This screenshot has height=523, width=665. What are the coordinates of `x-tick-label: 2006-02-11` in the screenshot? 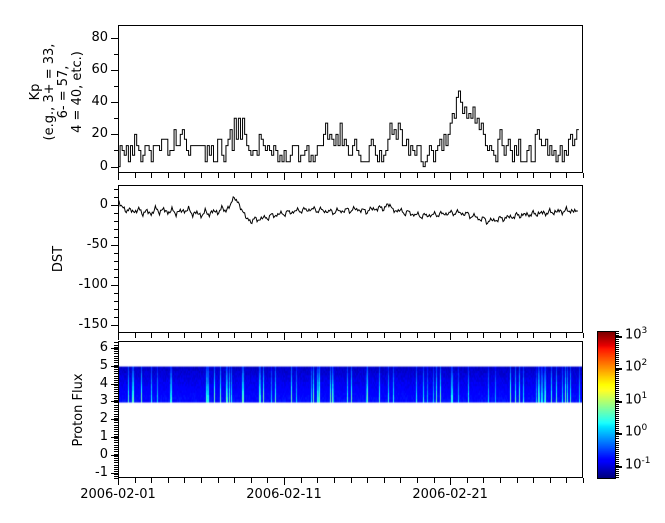 It's located at (284, 494).